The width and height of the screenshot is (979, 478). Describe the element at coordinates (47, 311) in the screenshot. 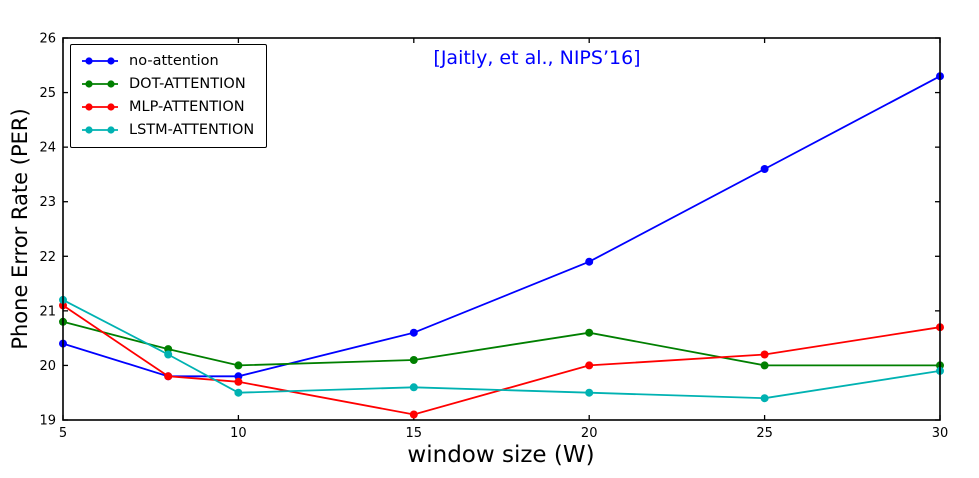

I see `y-tick-label: 21` at that location.